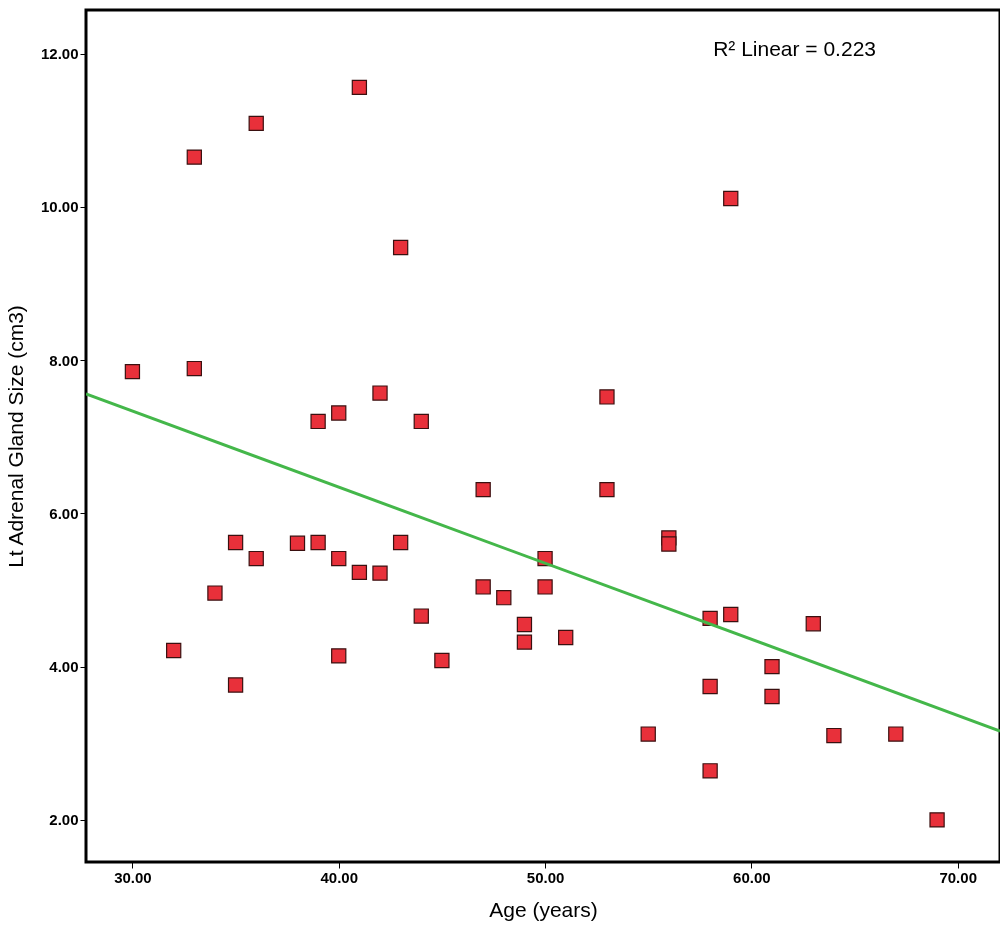 This screenshot has height=930, width=1007. Describe the element at coordinates (133, 877) in the screenshot. I see `x-tick-label: 30.00` at that location.